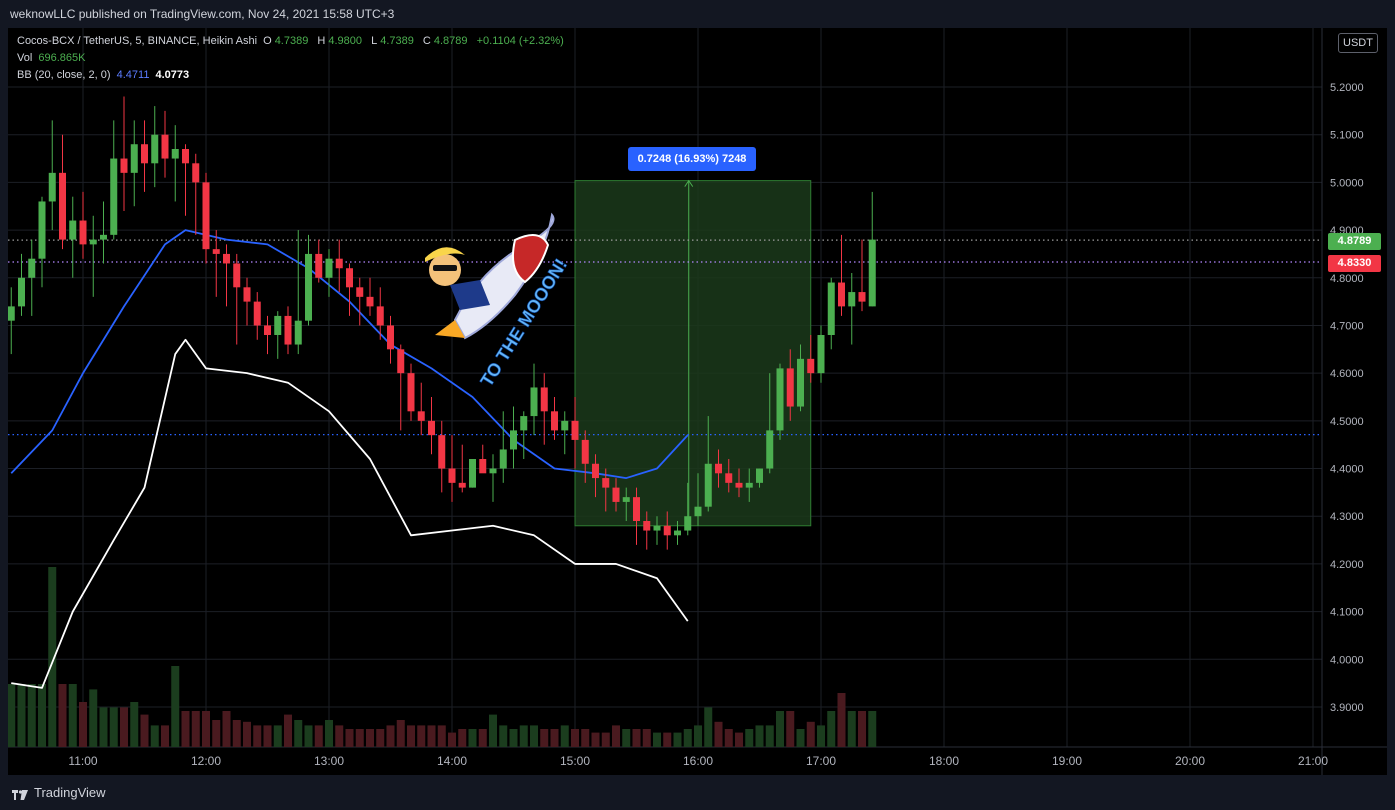 The width and height of the screenshot is (1395, 810). Describe the element at coordinates (520, 41) in the screenshot. I see `legend-change: +0.1104 (+2.32%)` at that location.